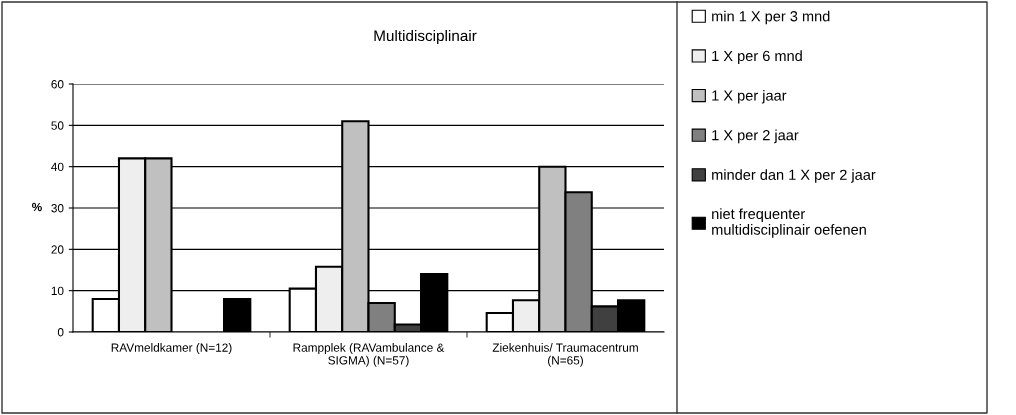  What do you see at coordinates (37, 207) in the screenshot?
I see `y-axis-title: %` at bounding box center [37, 207].